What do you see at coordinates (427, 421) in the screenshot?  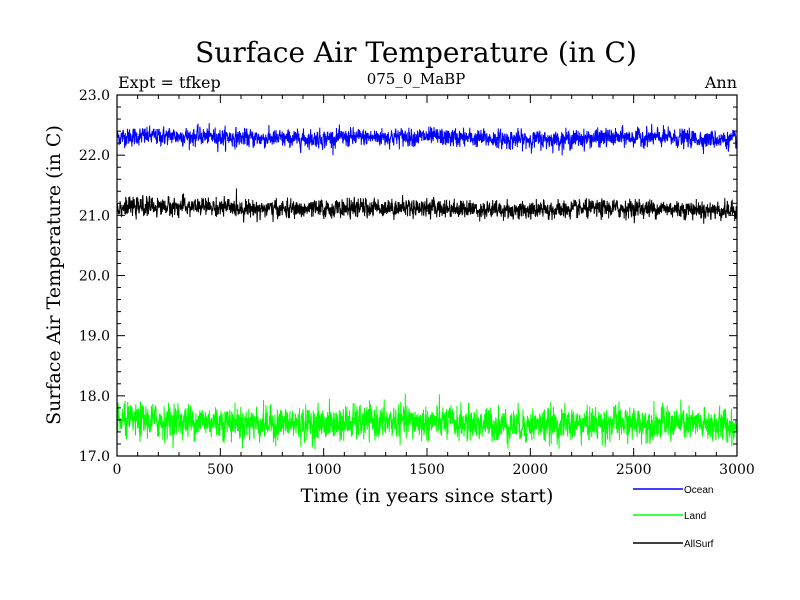 I see `series-line-land` at bounding box center [427, 421].